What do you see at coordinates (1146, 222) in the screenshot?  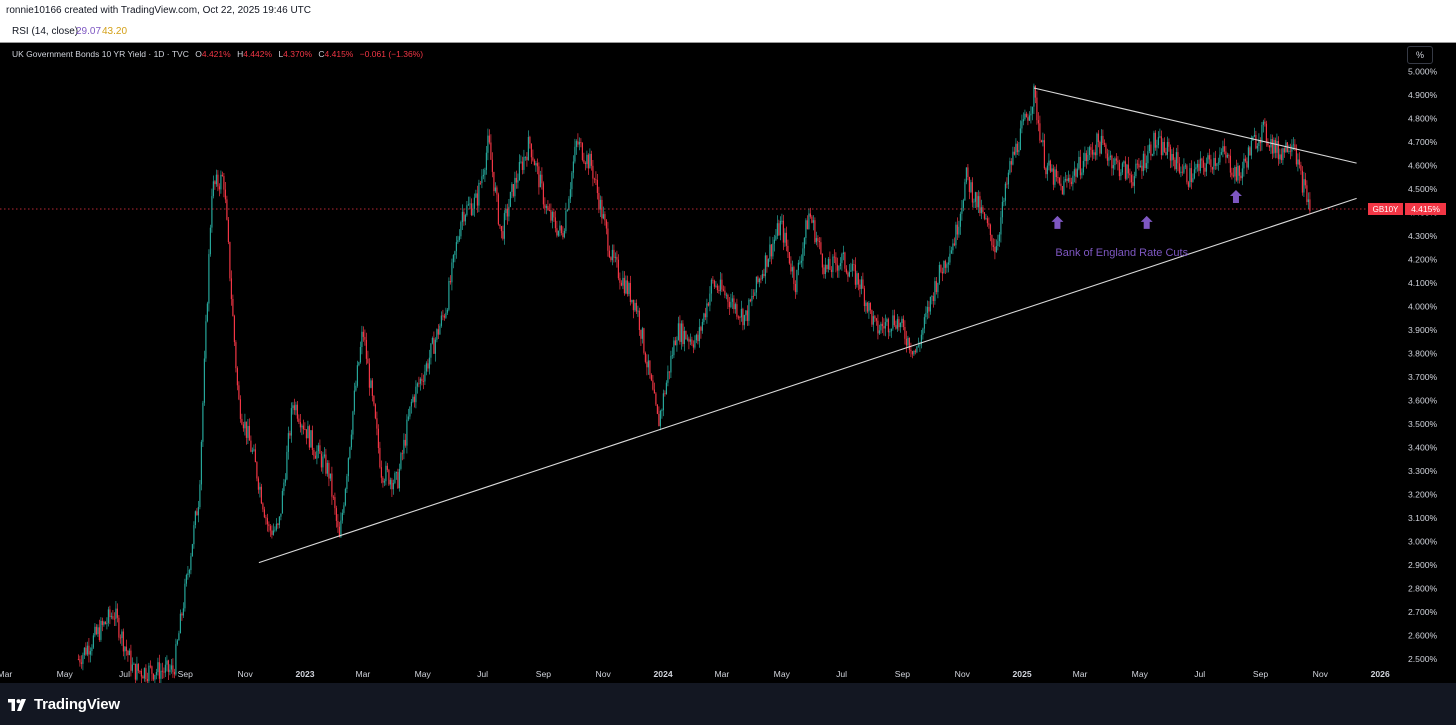 I see `rate-cut-arrow-icon` at bounding box center [1146, 222].